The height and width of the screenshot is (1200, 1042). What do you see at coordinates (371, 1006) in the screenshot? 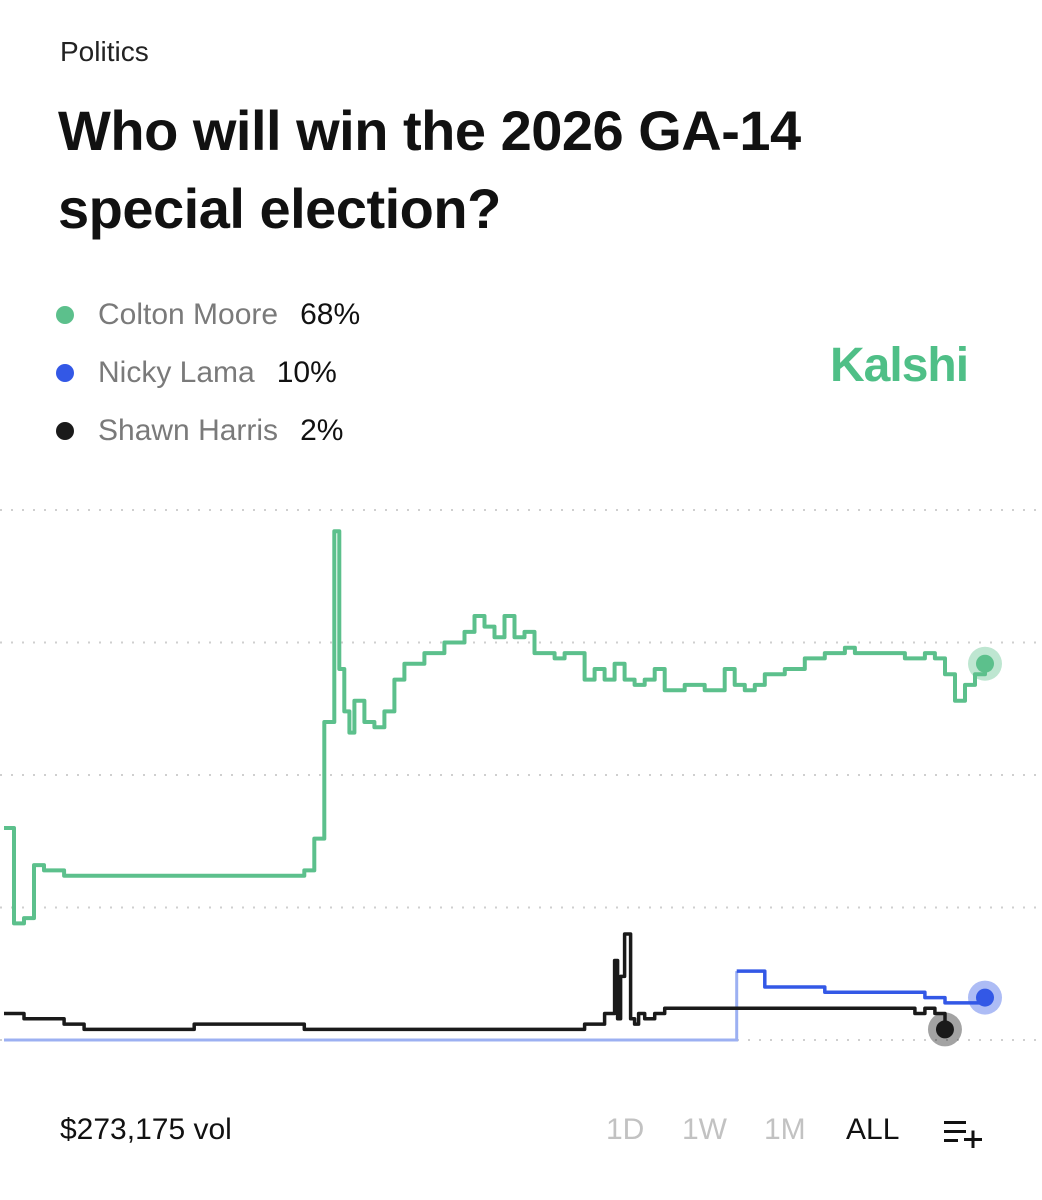
I see `series-line-nicky-lama-early` at bounding box center [371, 1006].